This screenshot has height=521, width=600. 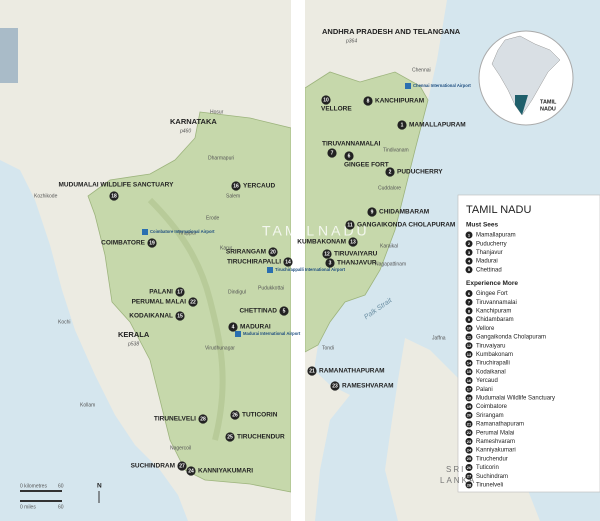 I want to click on legend-title: TAMIL NADU, so click(x=498, y=210).